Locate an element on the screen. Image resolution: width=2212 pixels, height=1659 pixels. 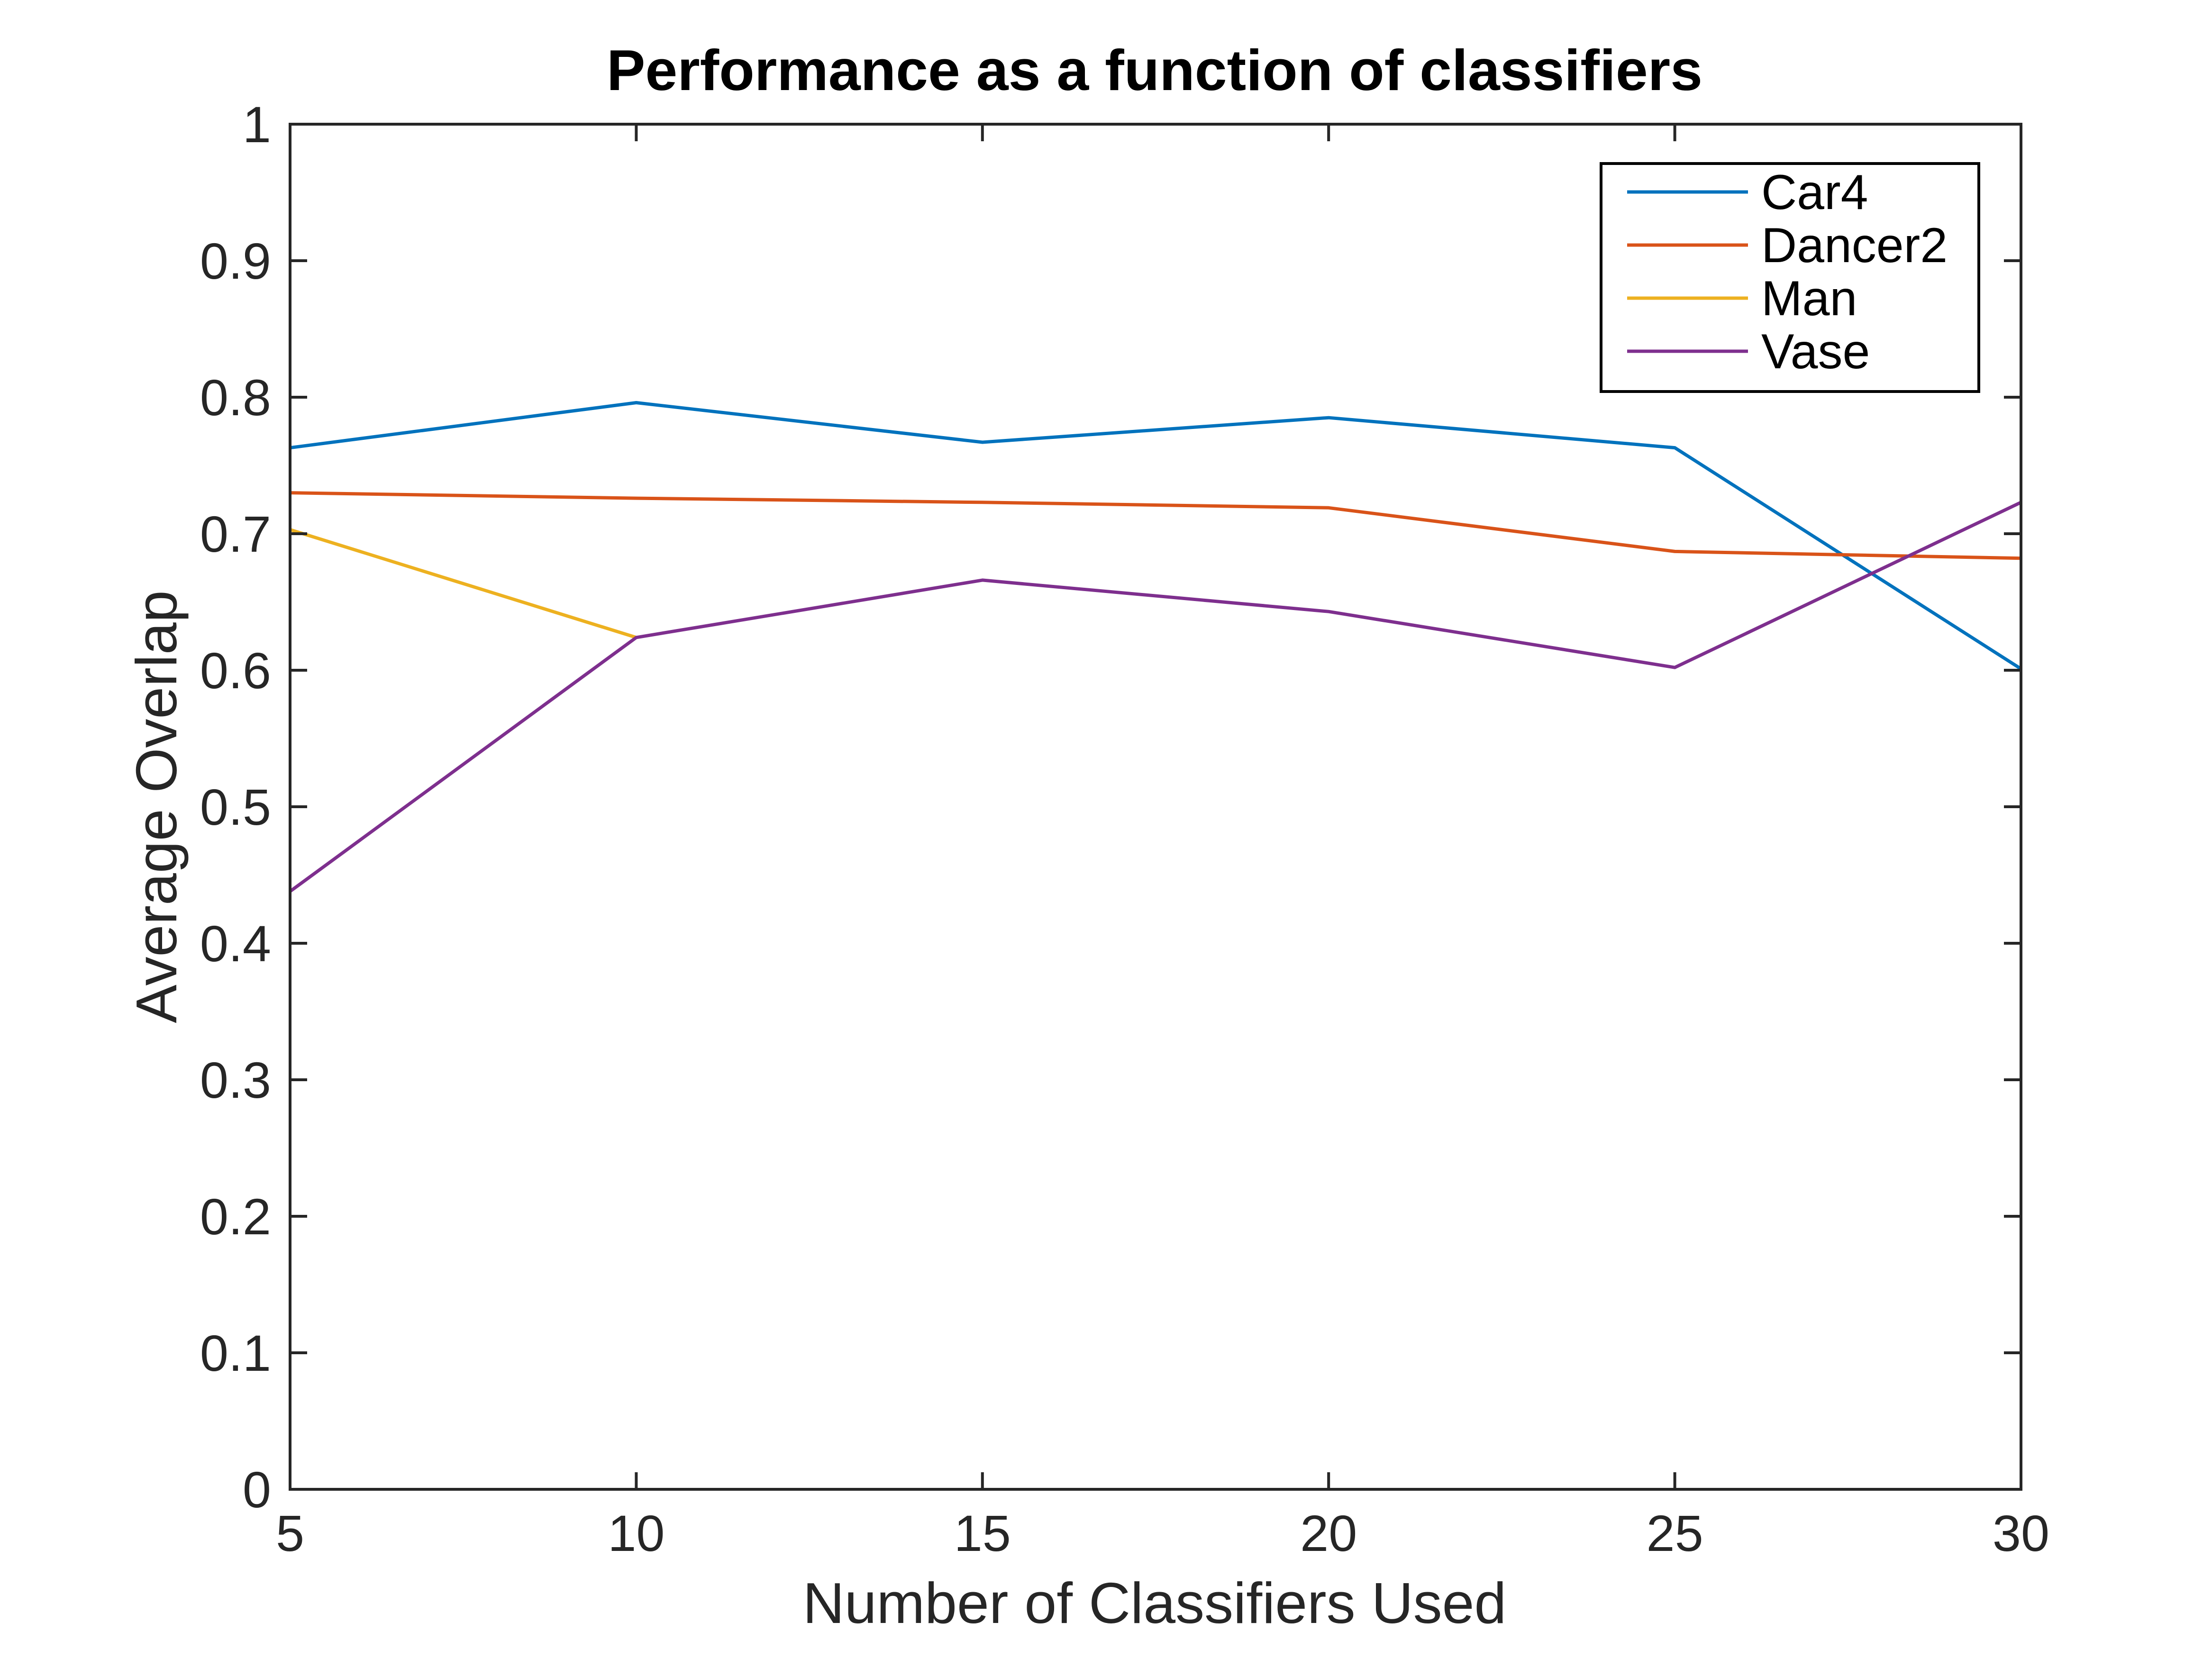
y-tick-label: 0.4 is located at coordinates (235, 943).